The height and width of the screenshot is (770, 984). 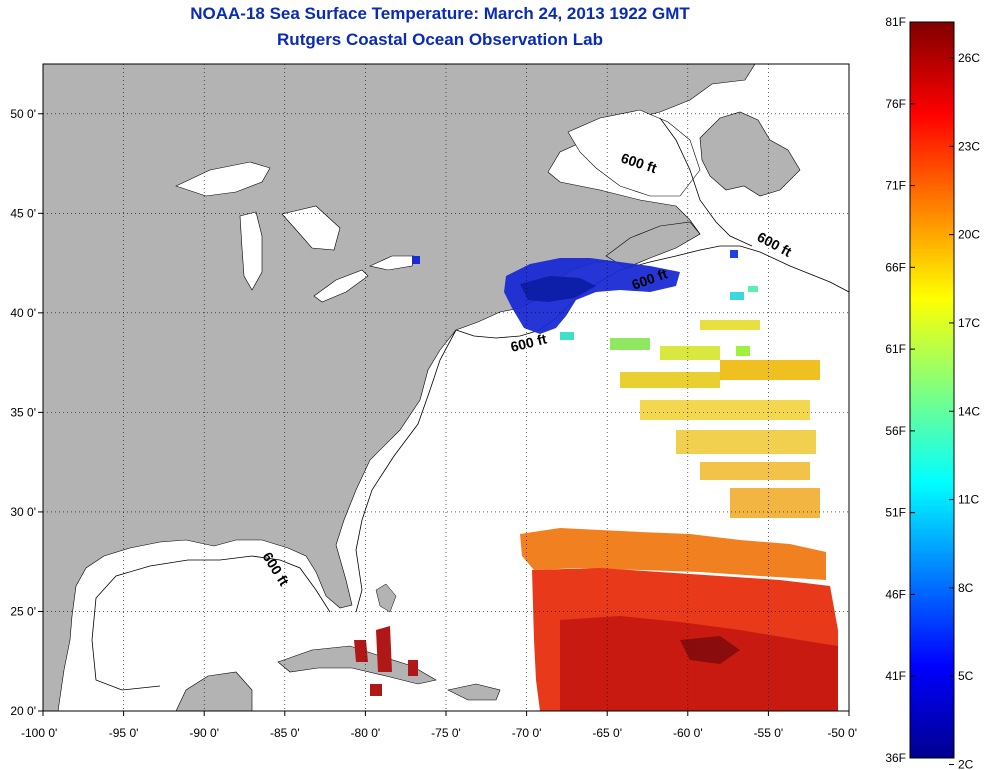 I want to click on map-subtitle: Rutgers Coastal Ocean Observation Lab, so click(x=440, y=39).